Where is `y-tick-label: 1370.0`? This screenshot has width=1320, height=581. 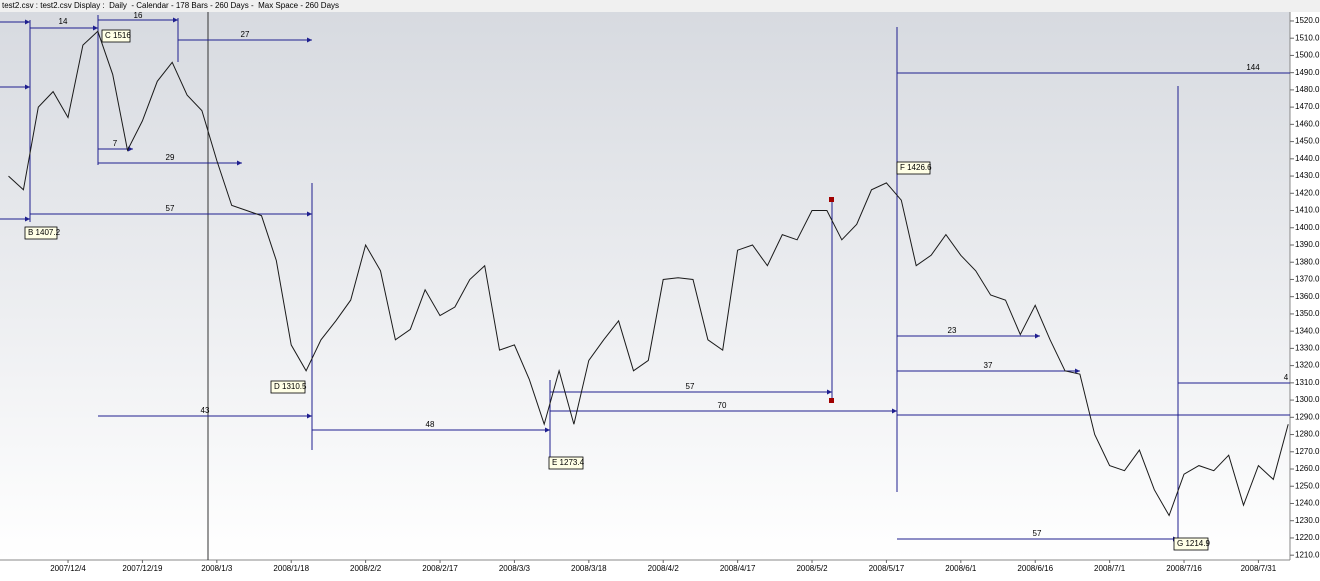 y-tick-label: 1370.0 is located at coordinates (1307, 279).